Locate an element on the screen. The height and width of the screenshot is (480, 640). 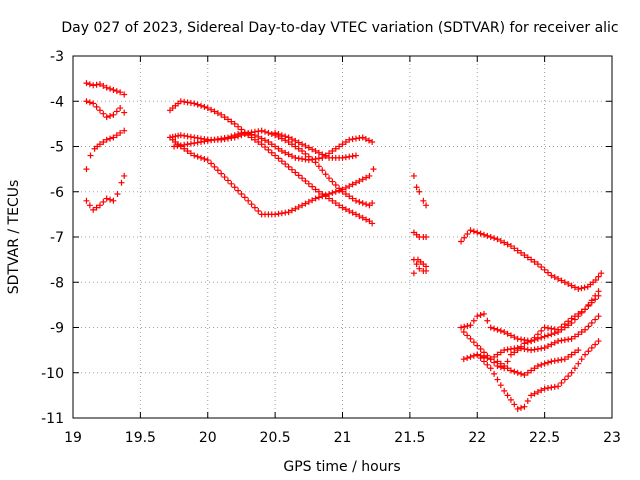
x-tick-label: 21 is located at coordinates (343, 438).